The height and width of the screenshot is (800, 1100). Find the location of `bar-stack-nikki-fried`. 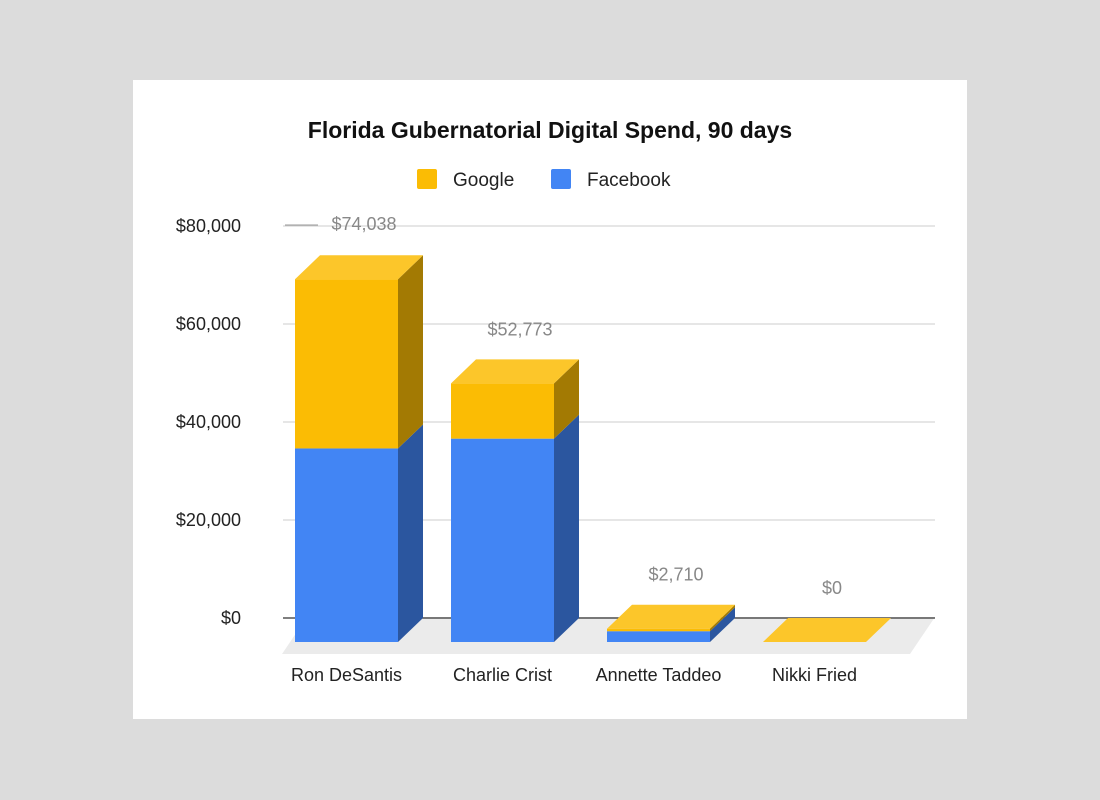

bar-stack-nikki-fried is located at coordinates (827, 630).